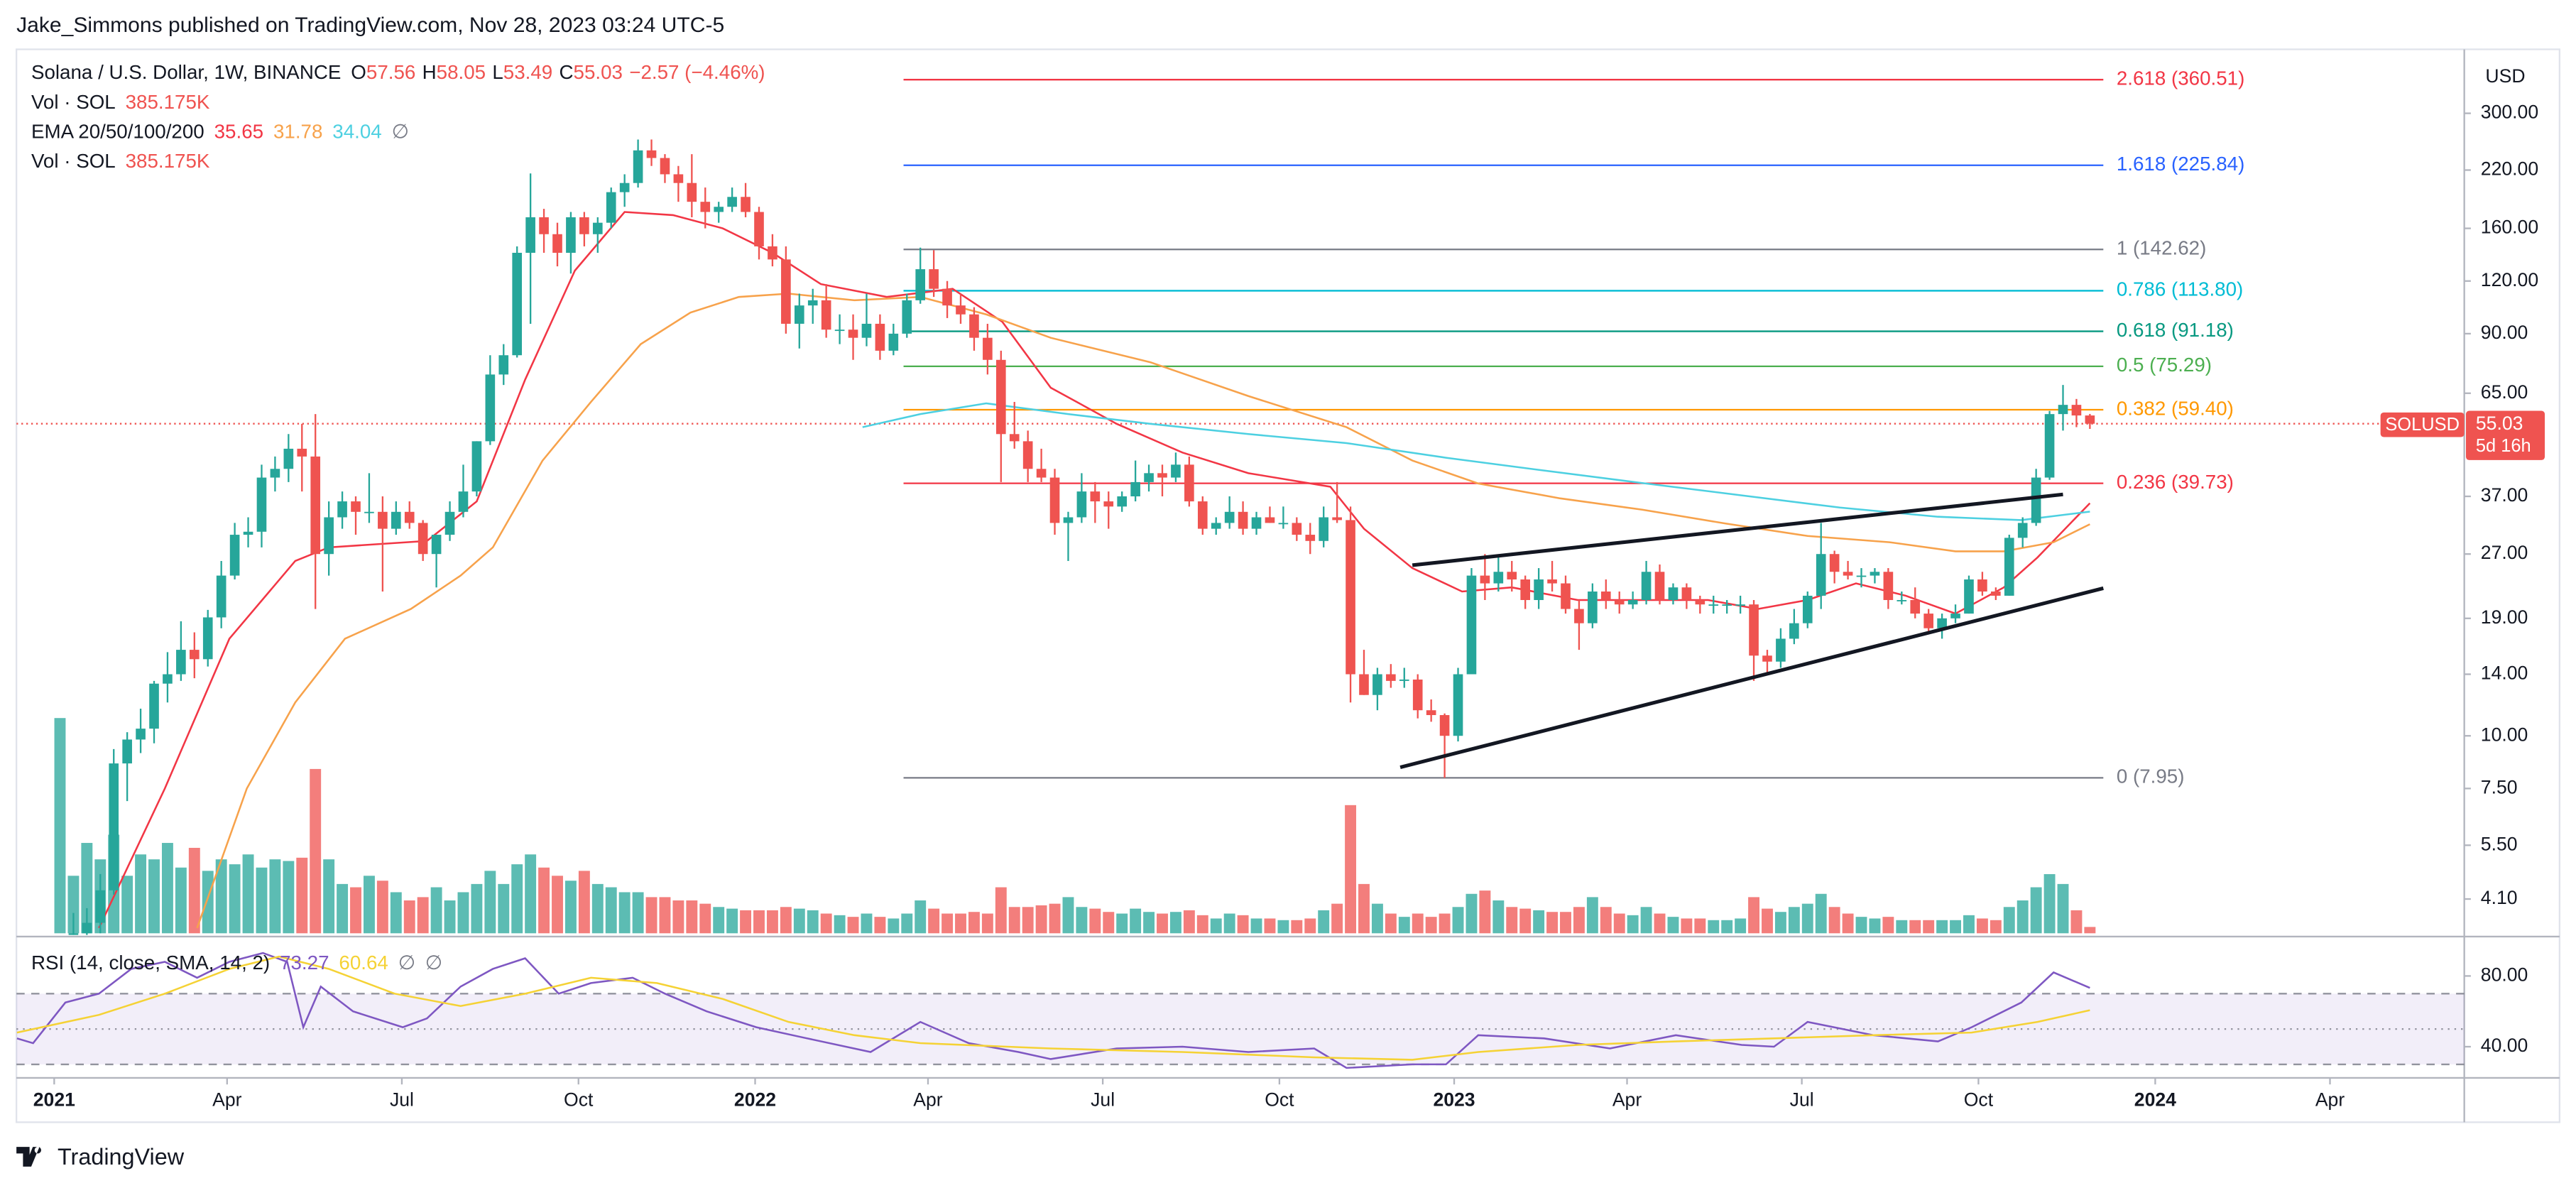  What do you see at coordinates (186, 73) in the screenshot?
I see `legend-title: Solana / U.S. Dollar, 1W, BINANCE` at bounding box center [186, 73].